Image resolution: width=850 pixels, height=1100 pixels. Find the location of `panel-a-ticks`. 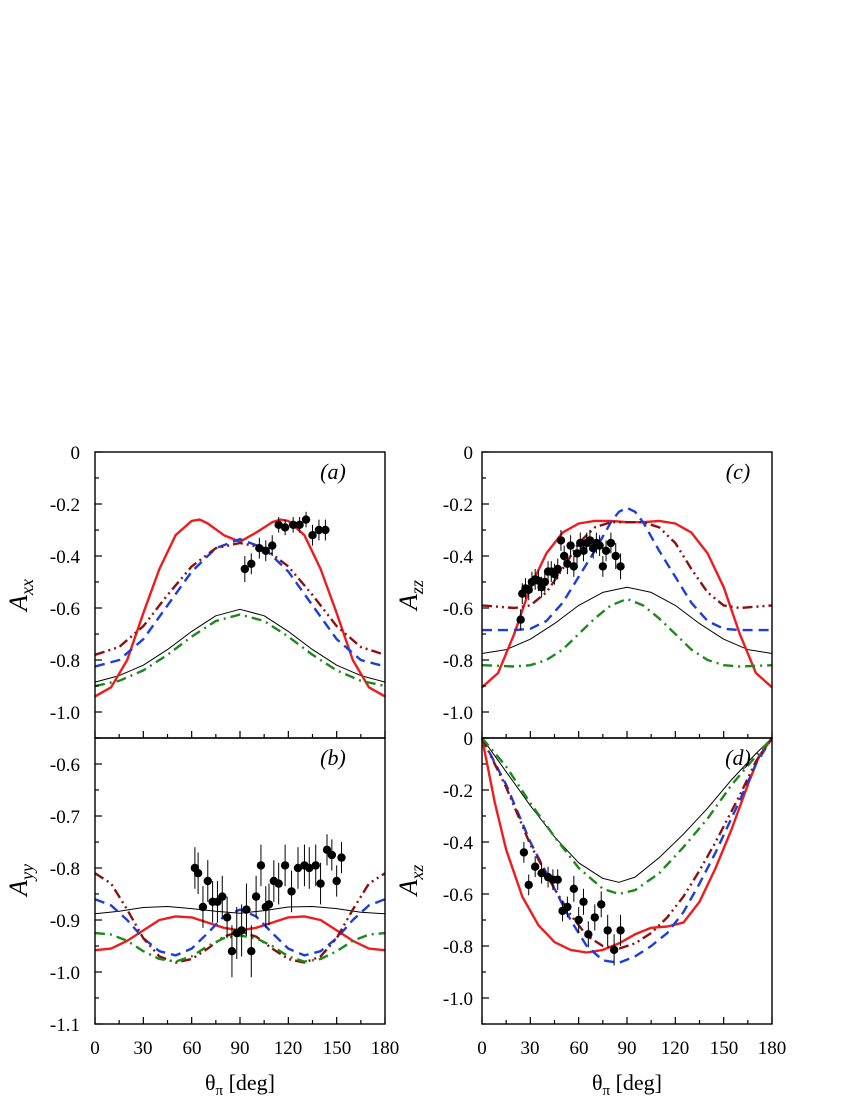

panel-a-ticks is located at coordinates (240, 595).